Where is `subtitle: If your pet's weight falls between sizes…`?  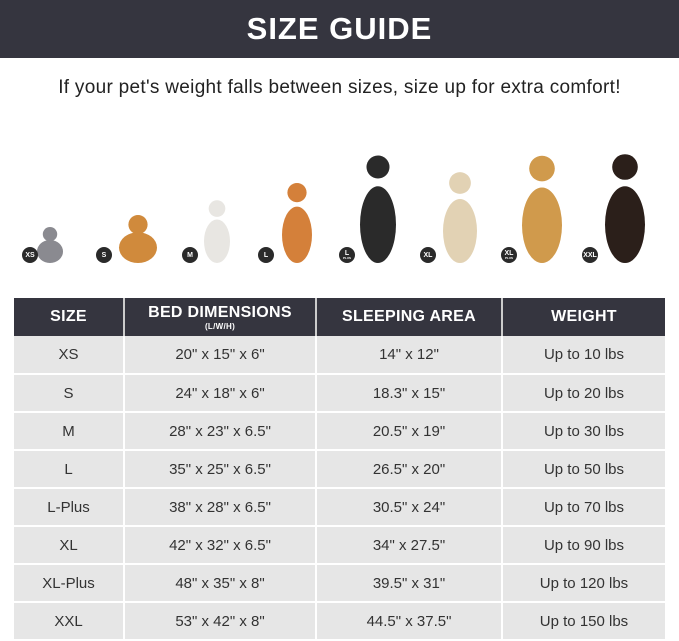
subtitle: If your pet's weight falls between sizes… is located at coordinates (339, 87).